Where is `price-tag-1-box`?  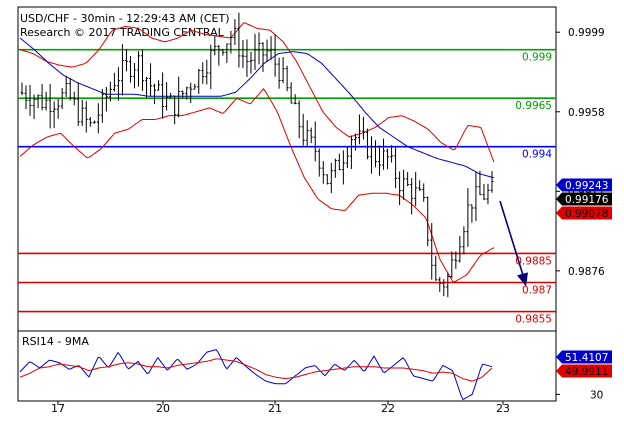 price-tag-1-box is located at coordinates (587, 199).